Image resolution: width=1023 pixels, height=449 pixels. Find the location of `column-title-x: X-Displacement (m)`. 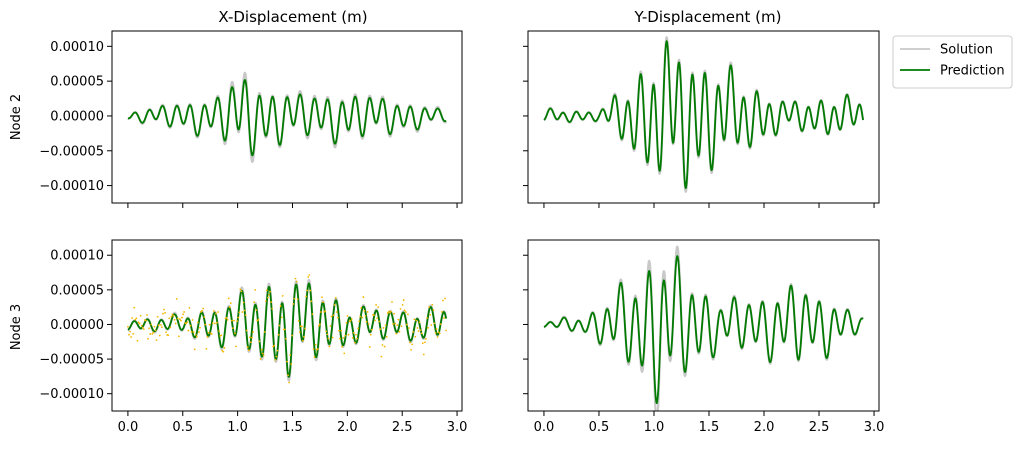

column-title-x: X-Displacement (m) is located at coordinates (292, 17).